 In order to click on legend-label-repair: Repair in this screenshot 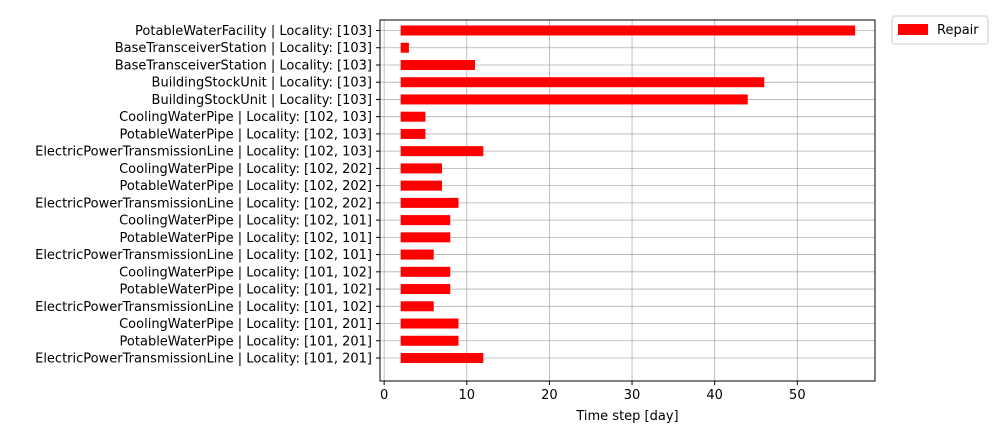, I will do `click(958, 30)`.